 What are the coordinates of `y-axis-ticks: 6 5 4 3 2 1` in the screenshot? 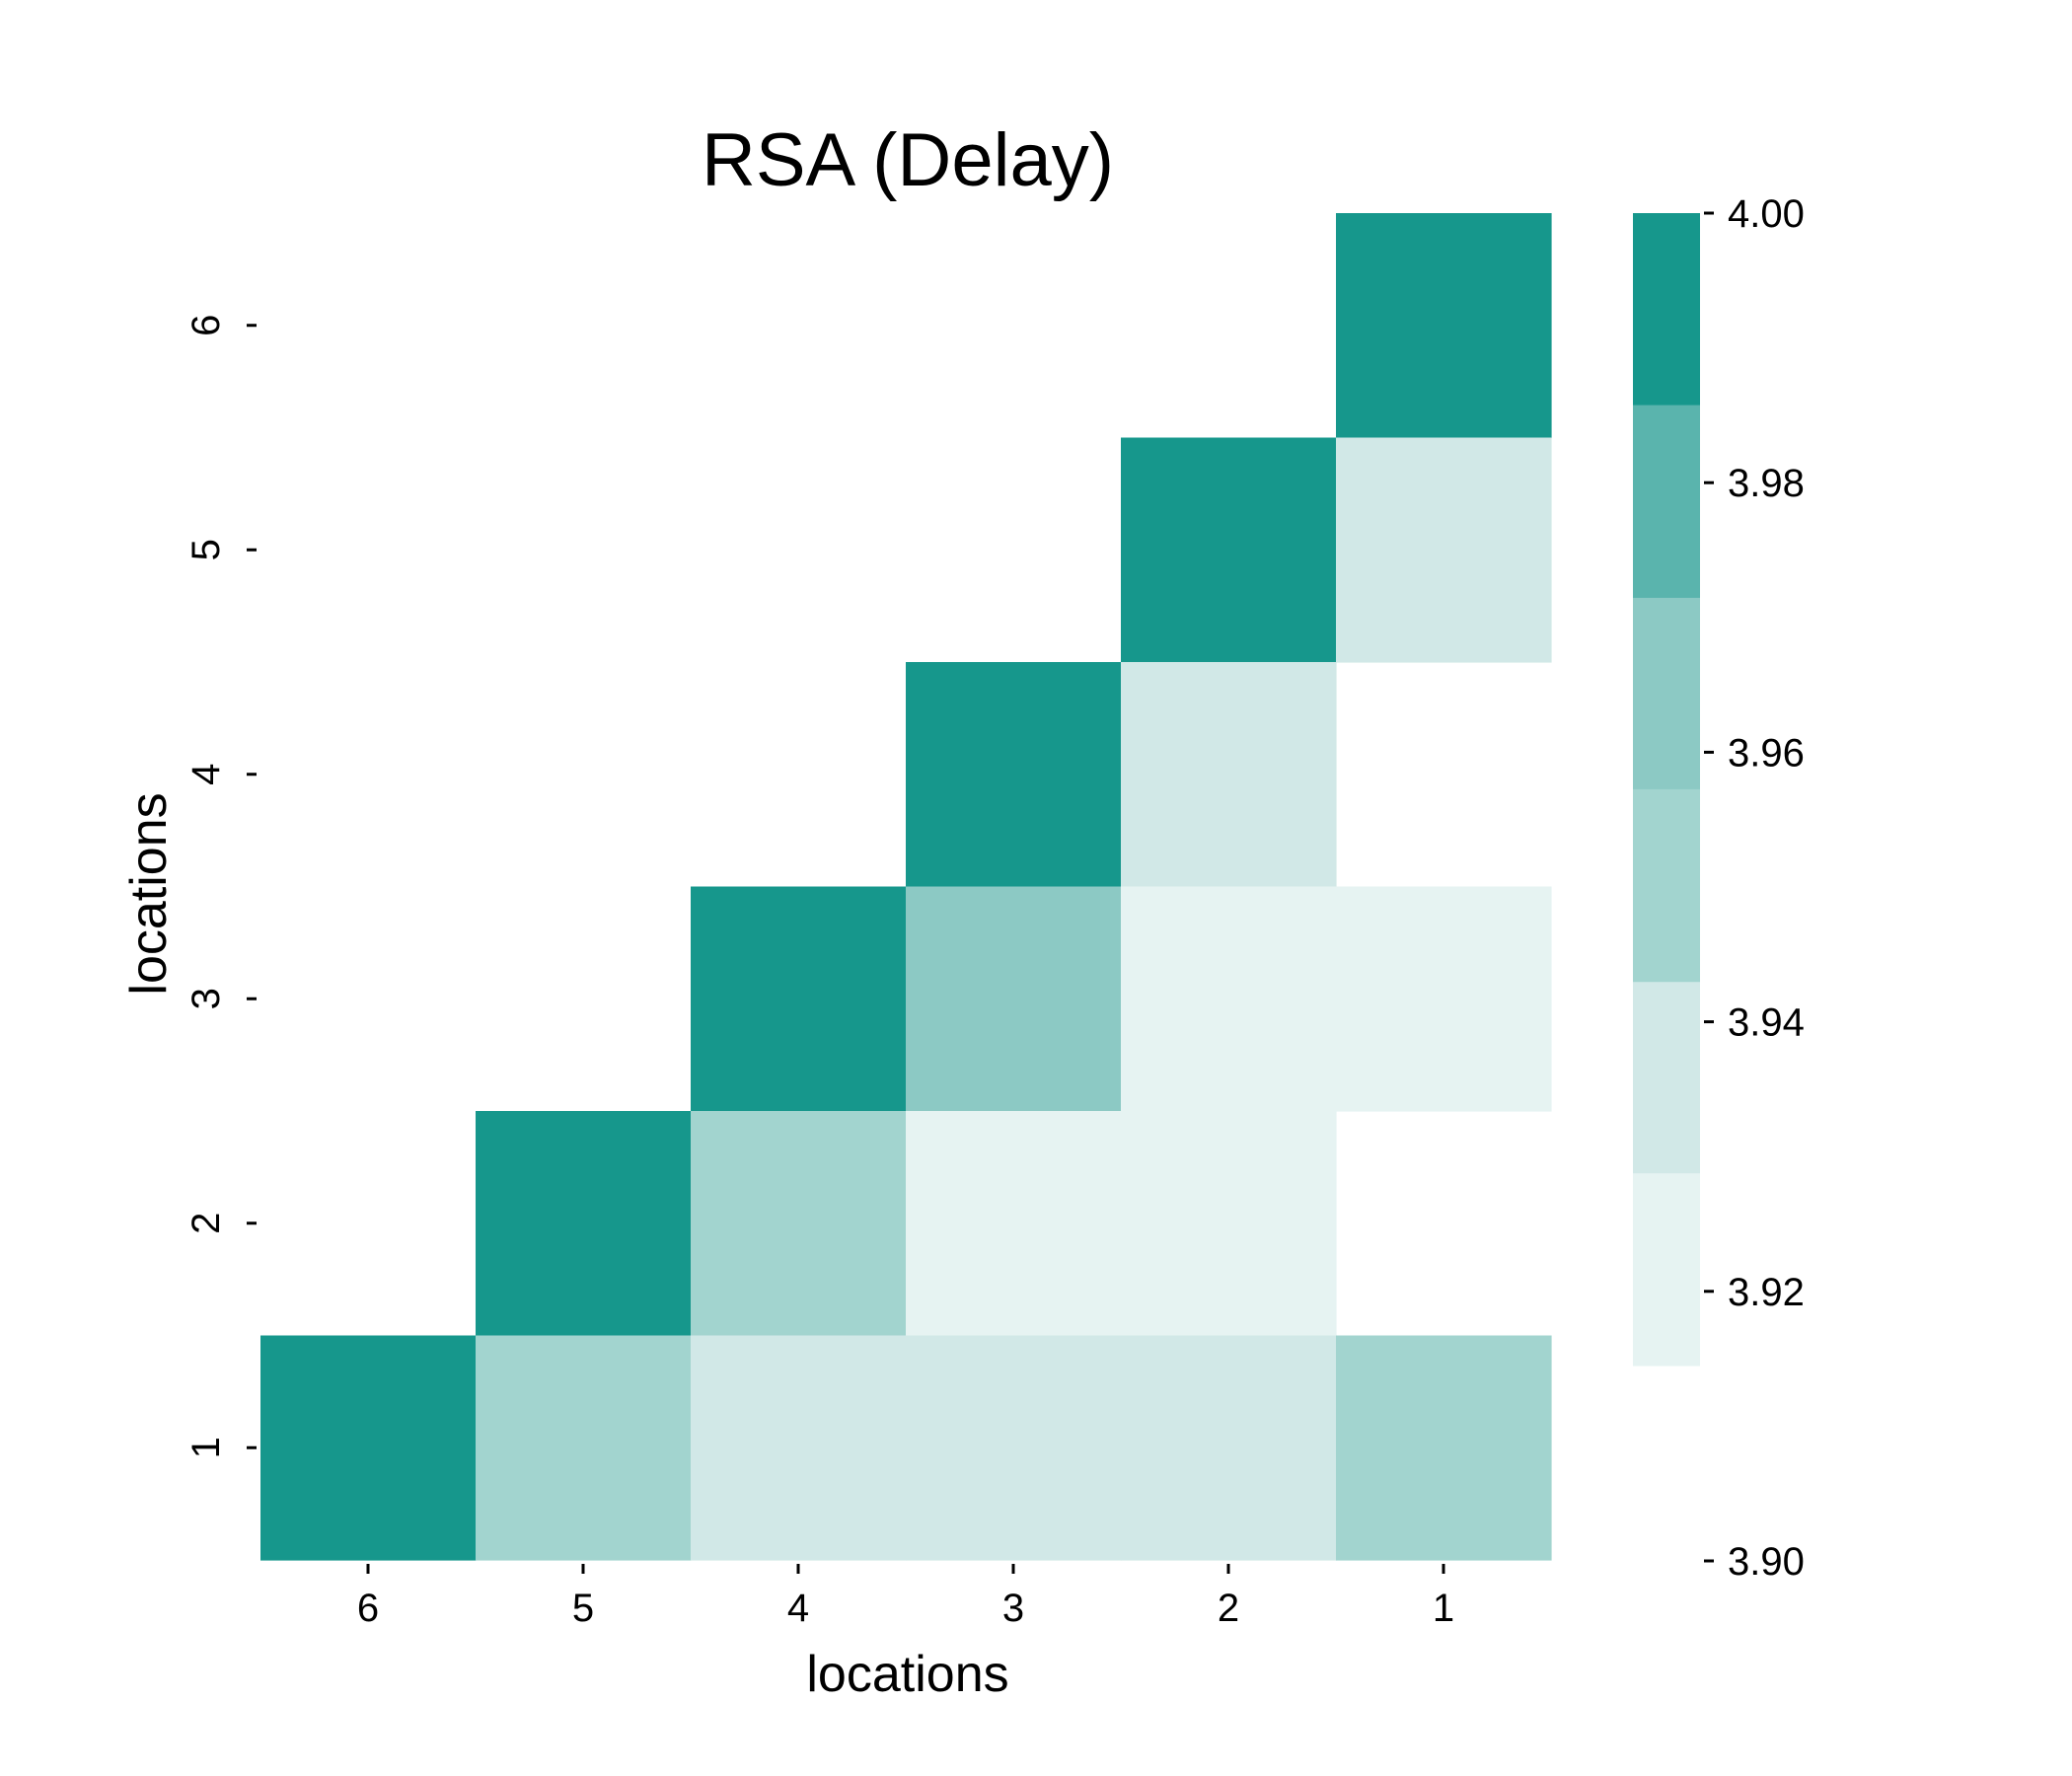 It's located at (221, 887).